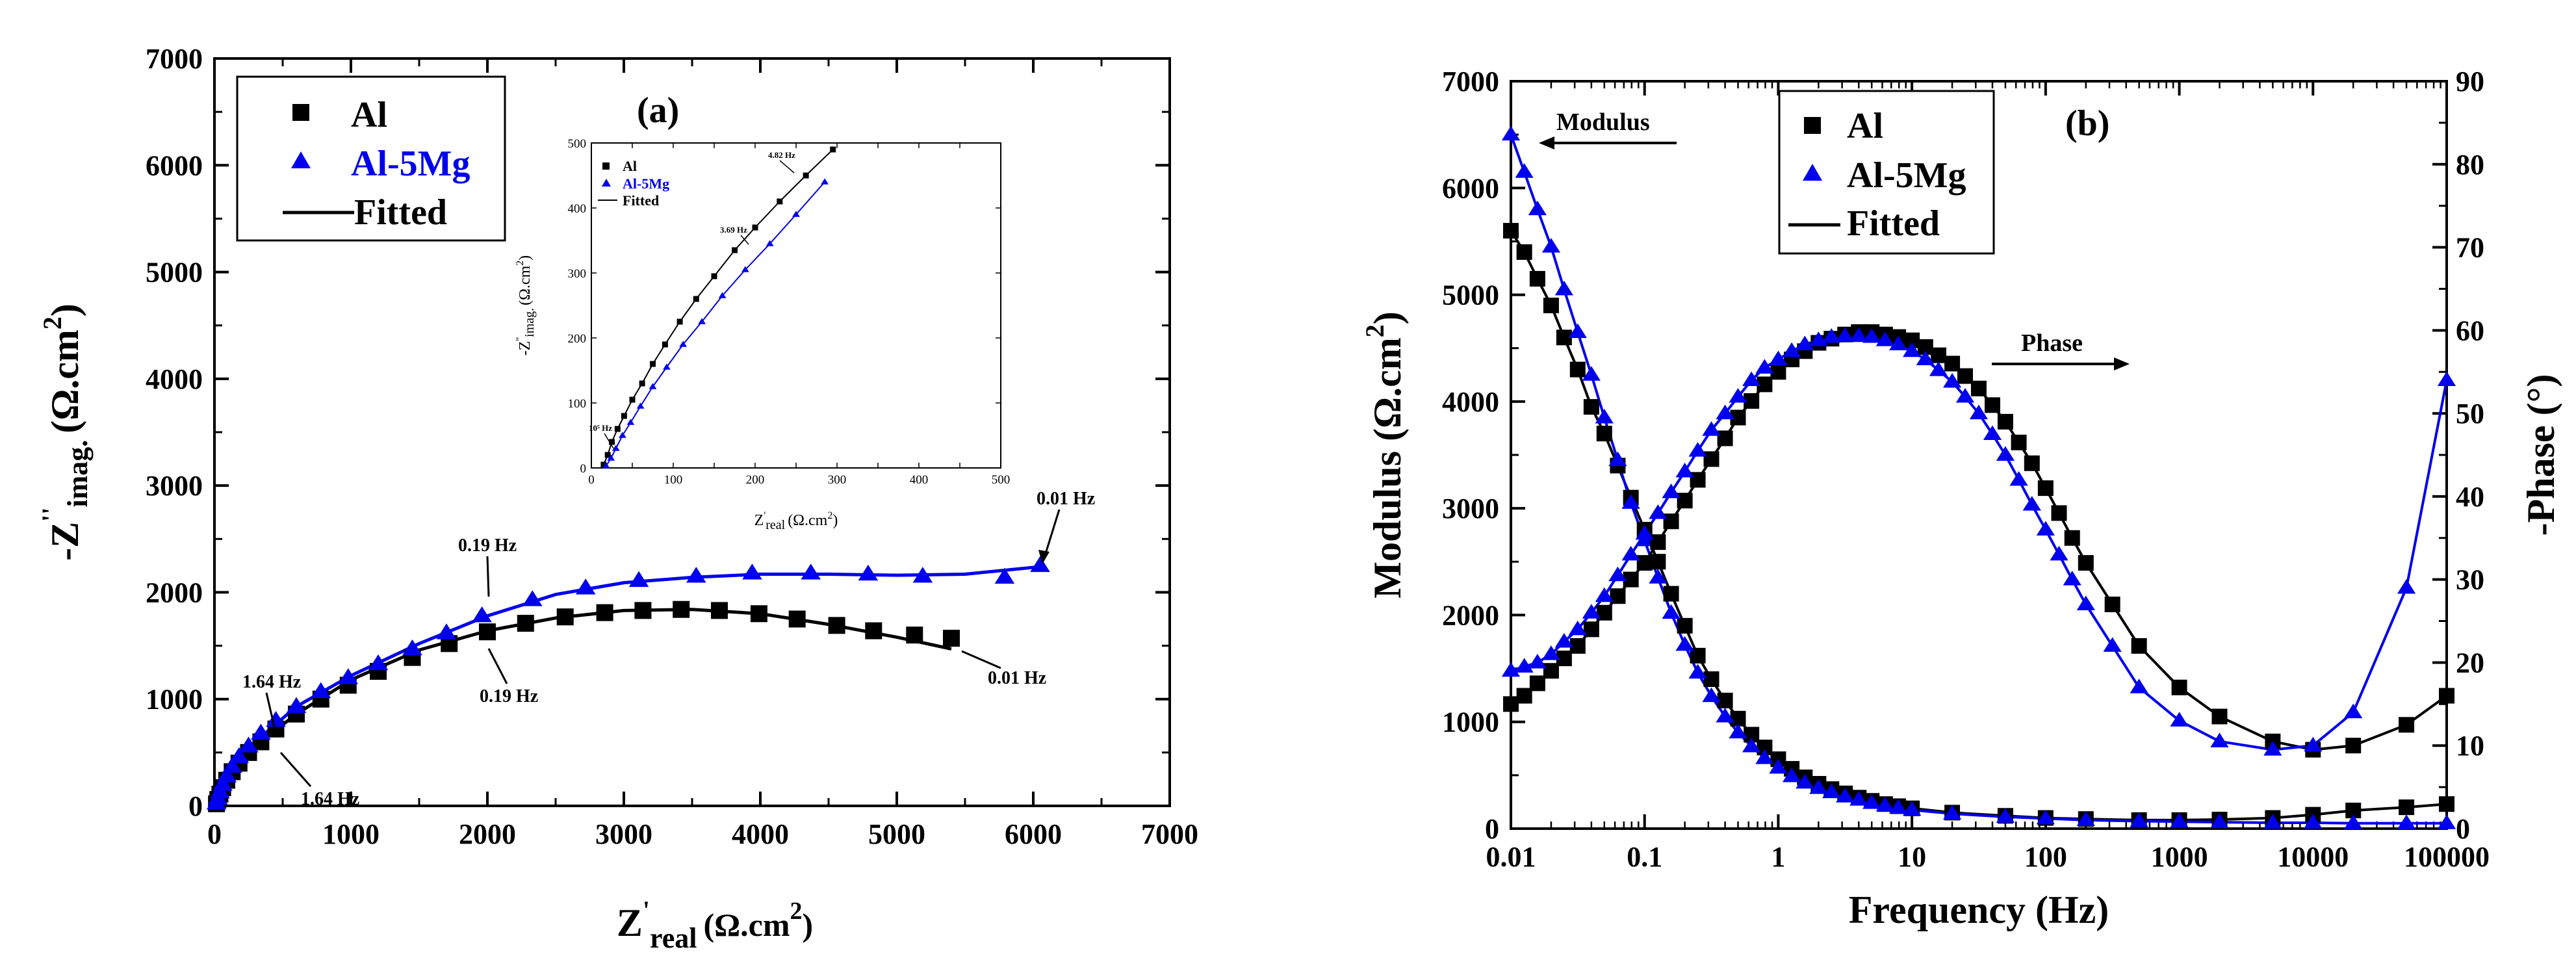 This screenshot has height=969, width=2576. I want to click on x-tick-label-b: 10000, so click(2313, 857).